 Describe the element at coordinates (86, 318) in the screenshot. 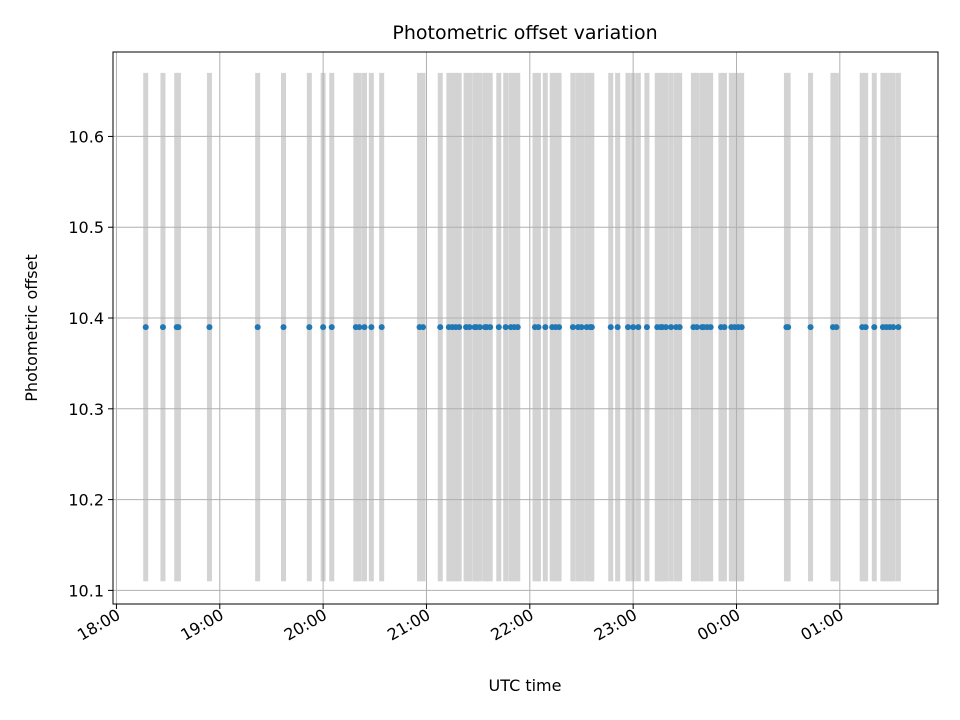

I see `y-tick-label: 10.4` at that location.